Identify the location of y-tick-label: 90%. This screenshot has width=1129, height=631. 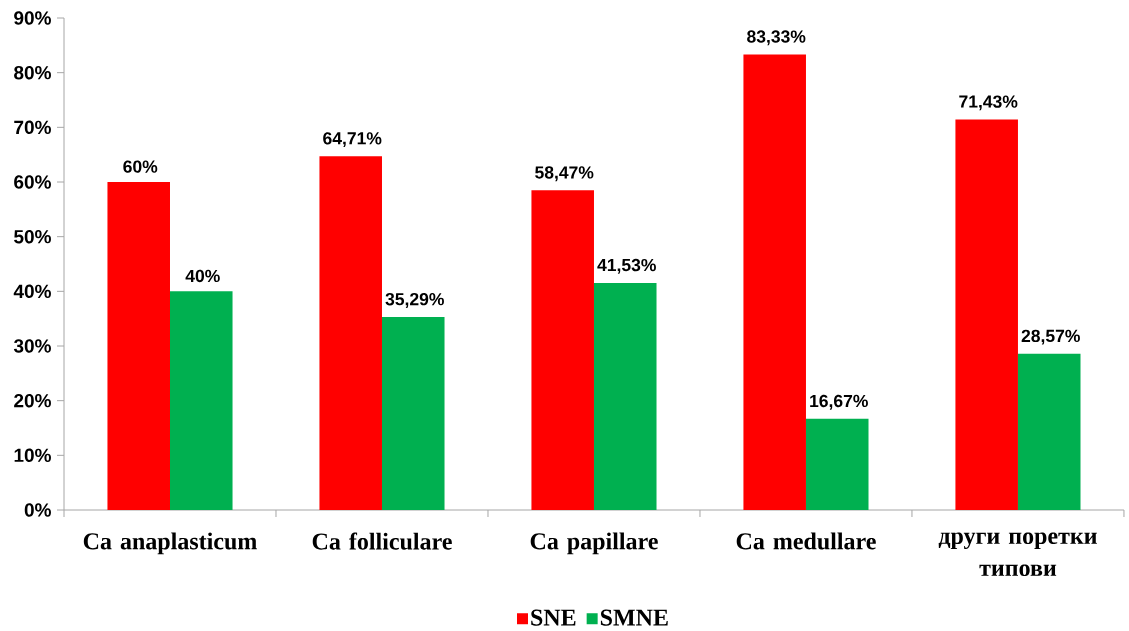
(32, 18).